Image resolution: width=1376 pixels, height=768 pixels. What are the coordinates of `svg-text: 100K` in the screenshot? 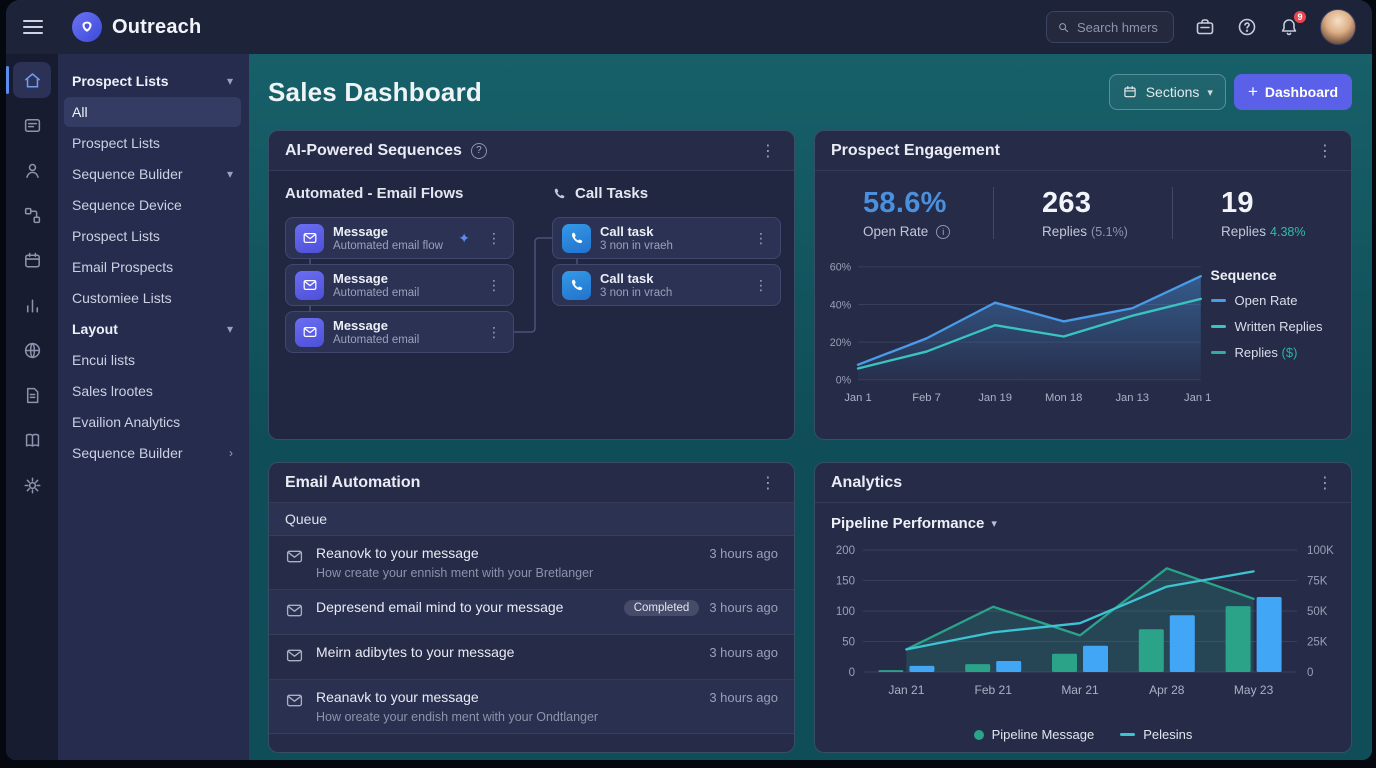 It's located at (1320, 551).